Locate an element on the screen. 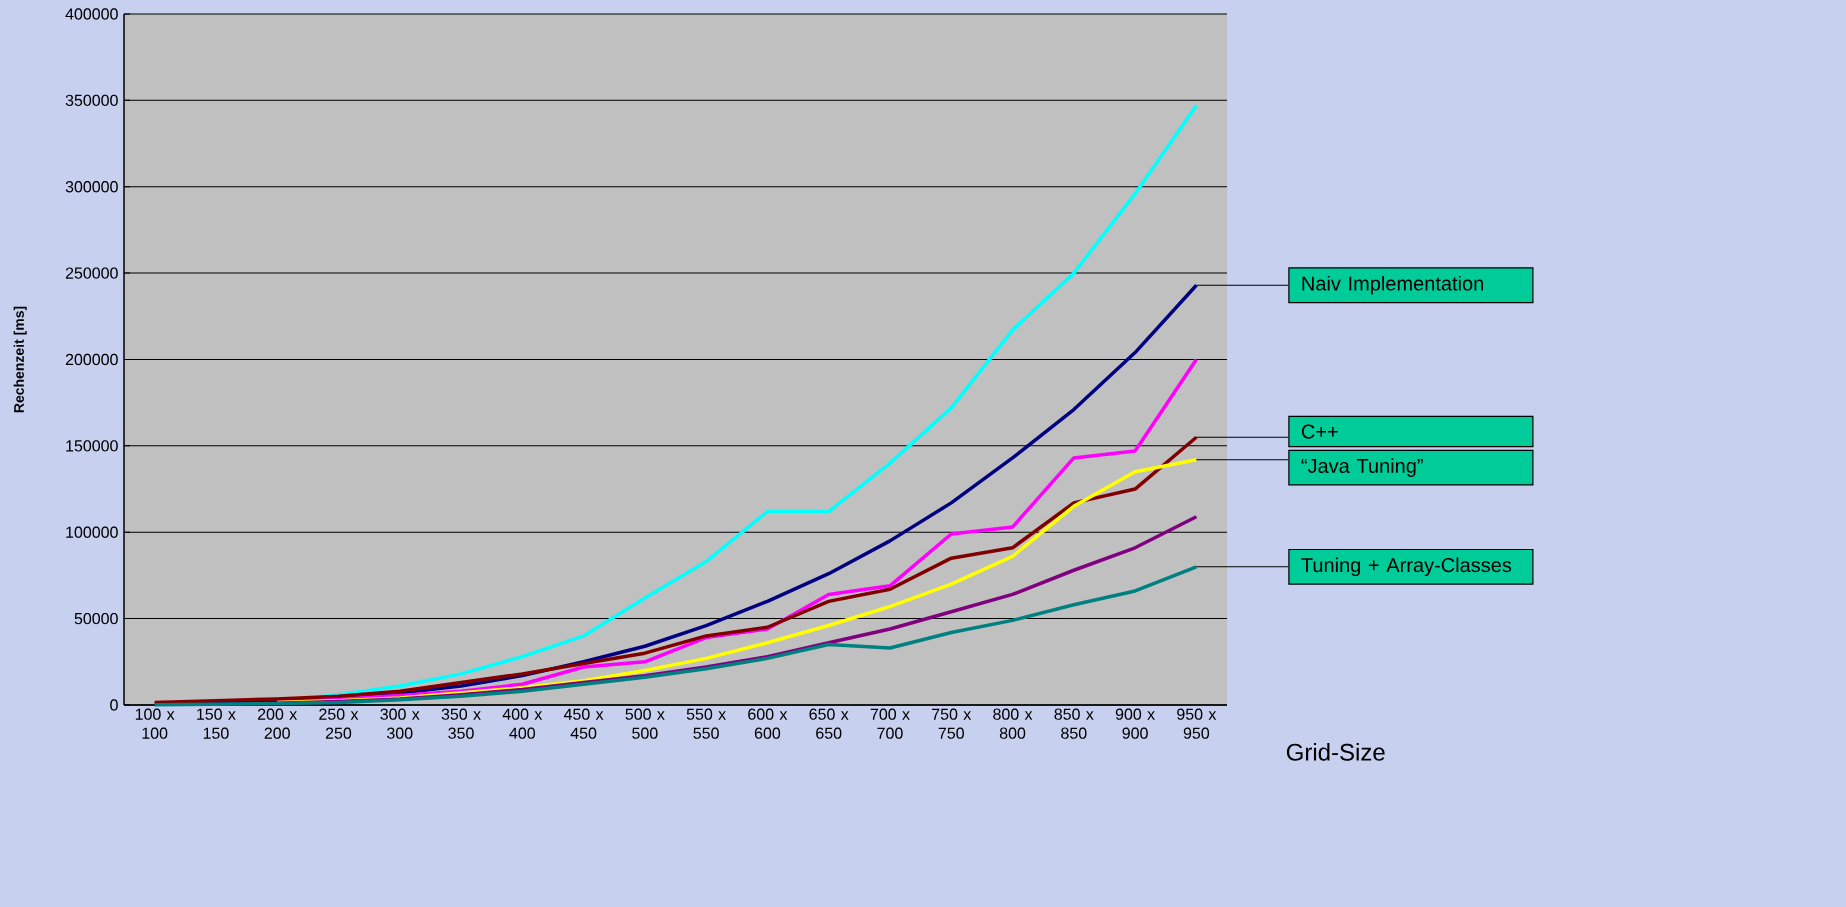 The height and width of the screenshot is (907, 1846). x-tick-label: 600 x 600 is located at coordinates (768, 723).